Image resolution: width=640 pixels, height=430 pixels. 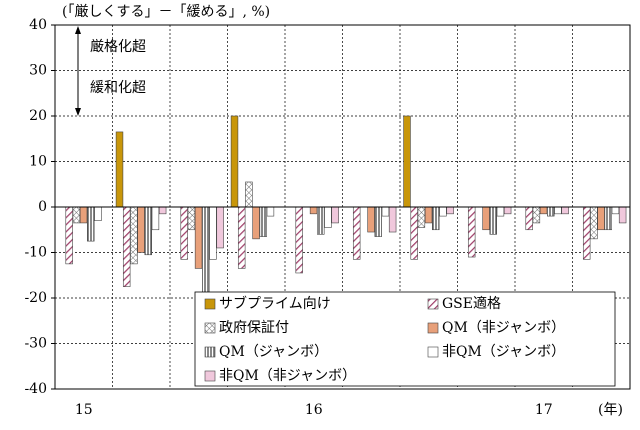 I want to click on legend-label: 非QM（非ジャンボ）, so click(x=287, y=376).